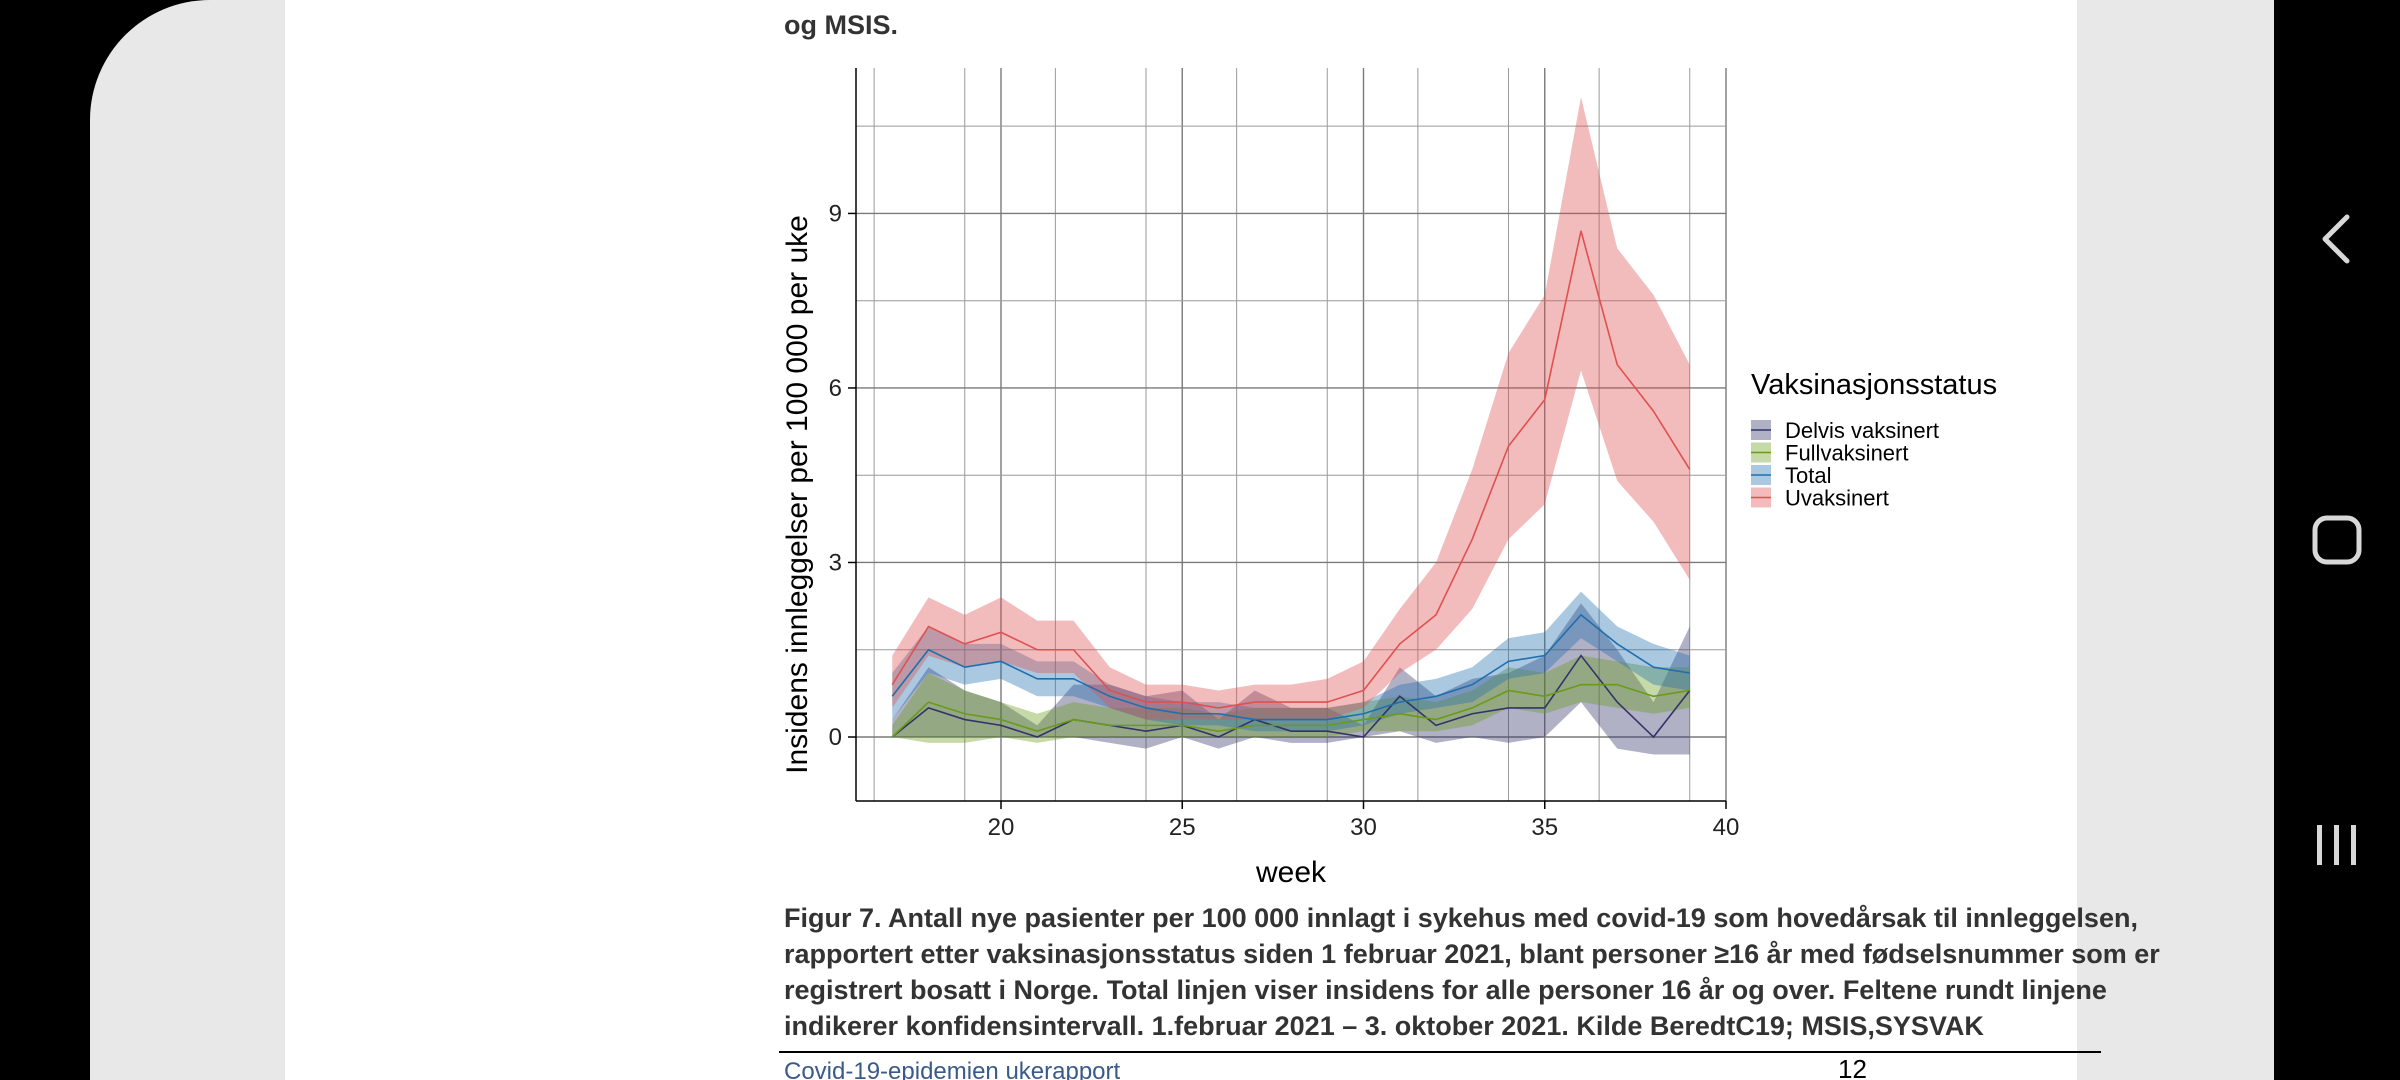  I want to click on y-tick-label: 6, so click(835, 388).